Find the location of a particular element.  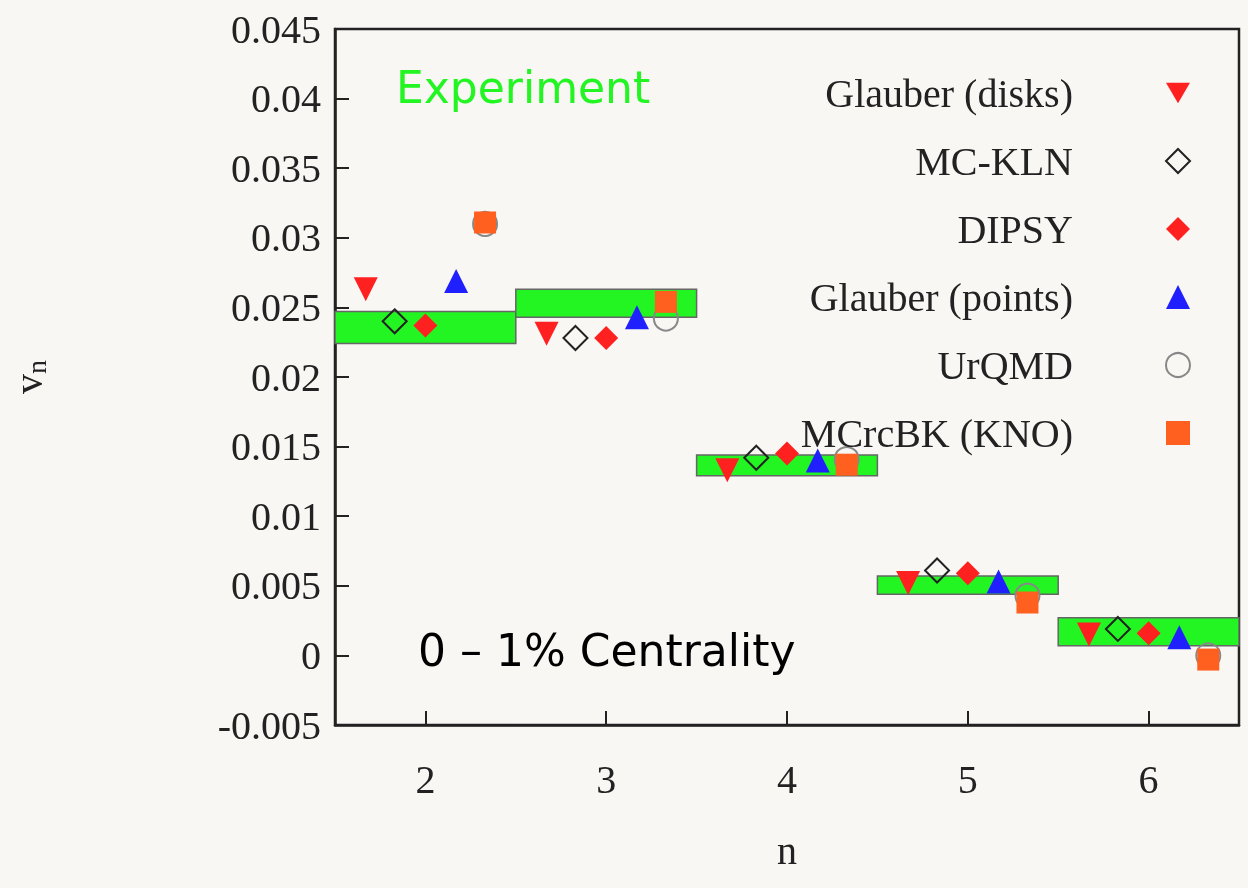

x-tick-label: 5 is located at coordinates (967, 779).